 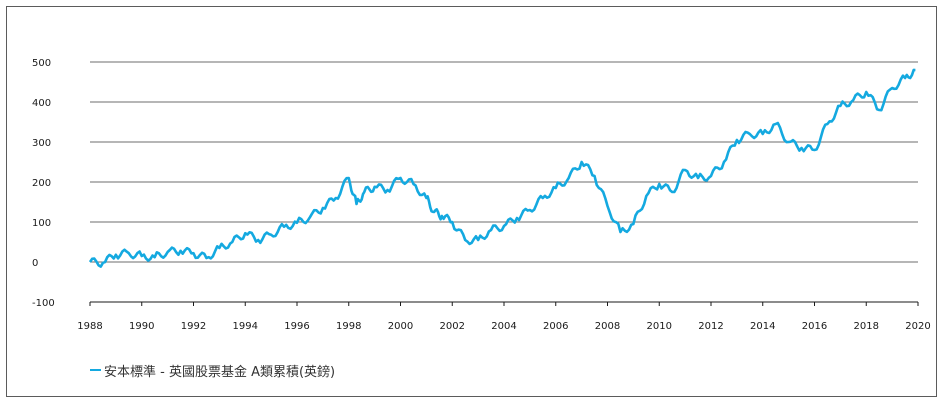 What do you see at coordinates (452, 326) in the screenshot?
I see `x-tick-label: 2002` at bounding box center [452, 326].